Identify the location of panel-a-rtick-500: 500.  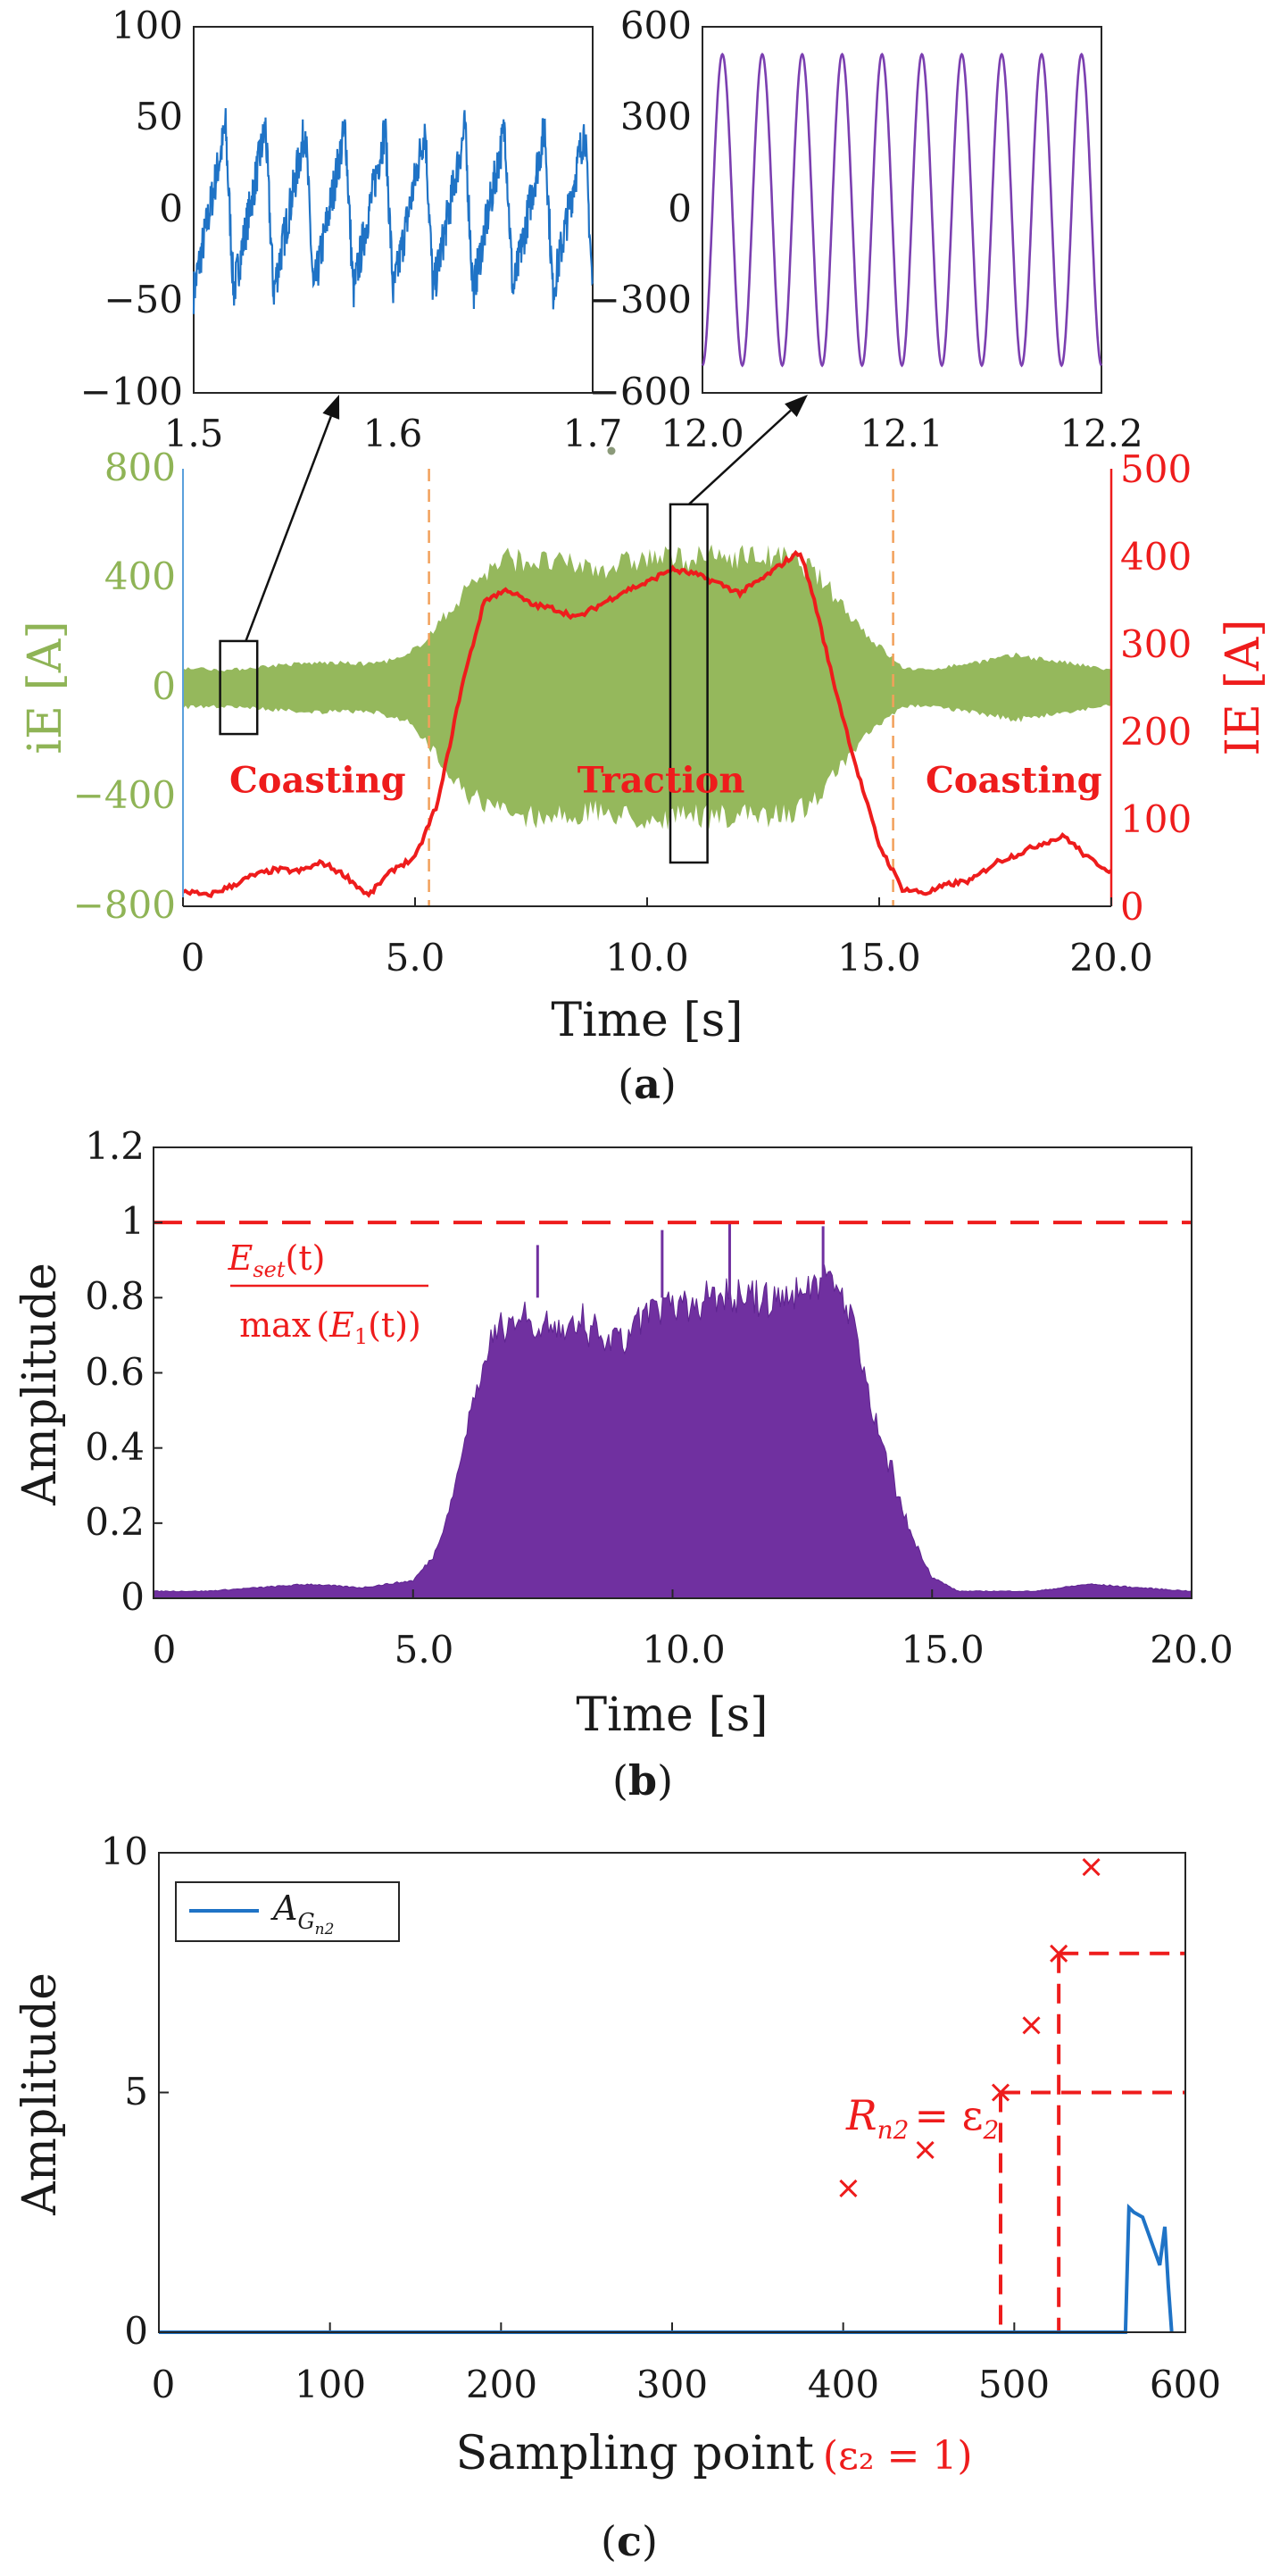
(1156, 469).